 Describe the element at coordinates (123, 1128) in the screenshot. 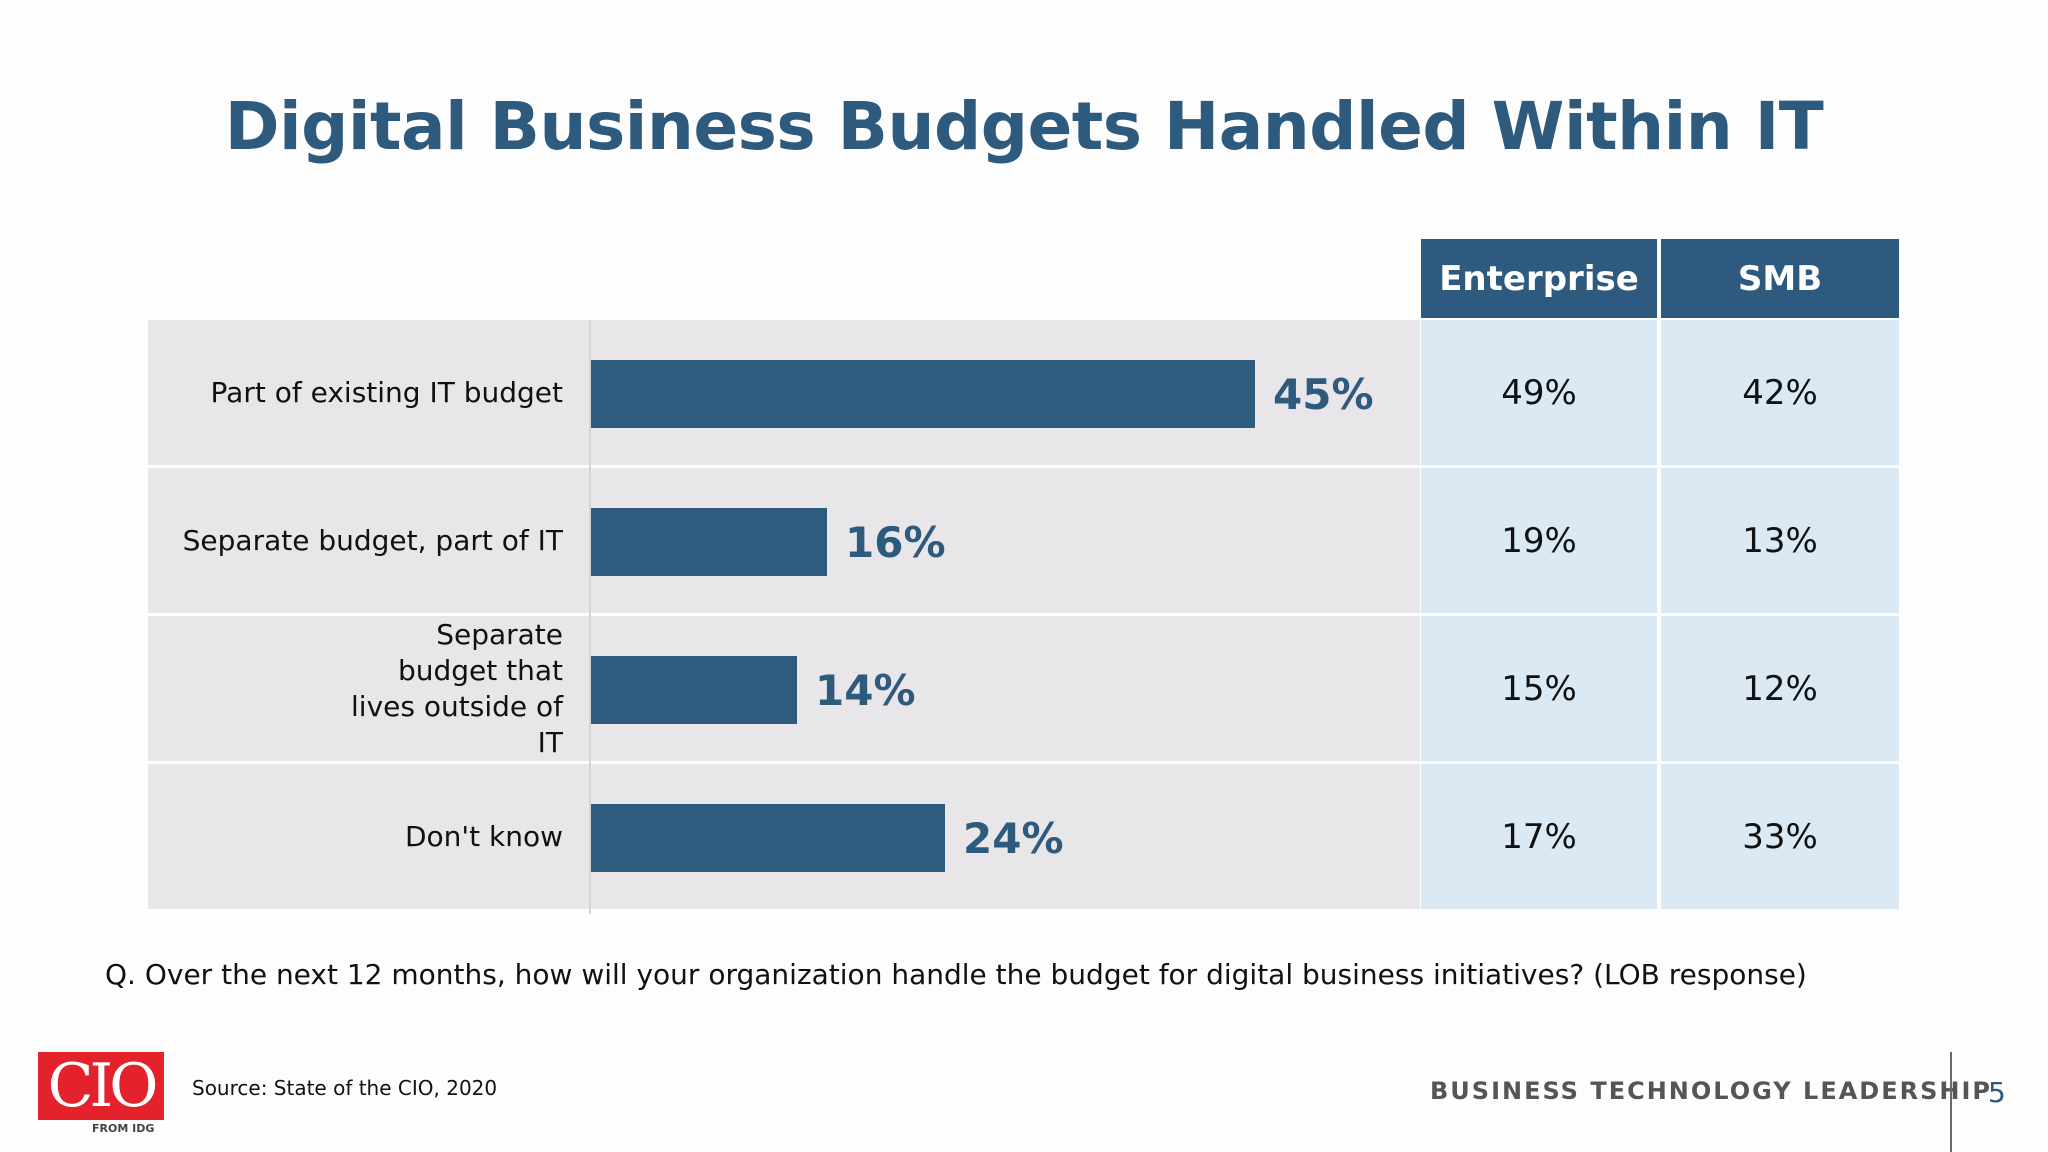

I see `cio-logo-subtext: FROM IDG` at that location.